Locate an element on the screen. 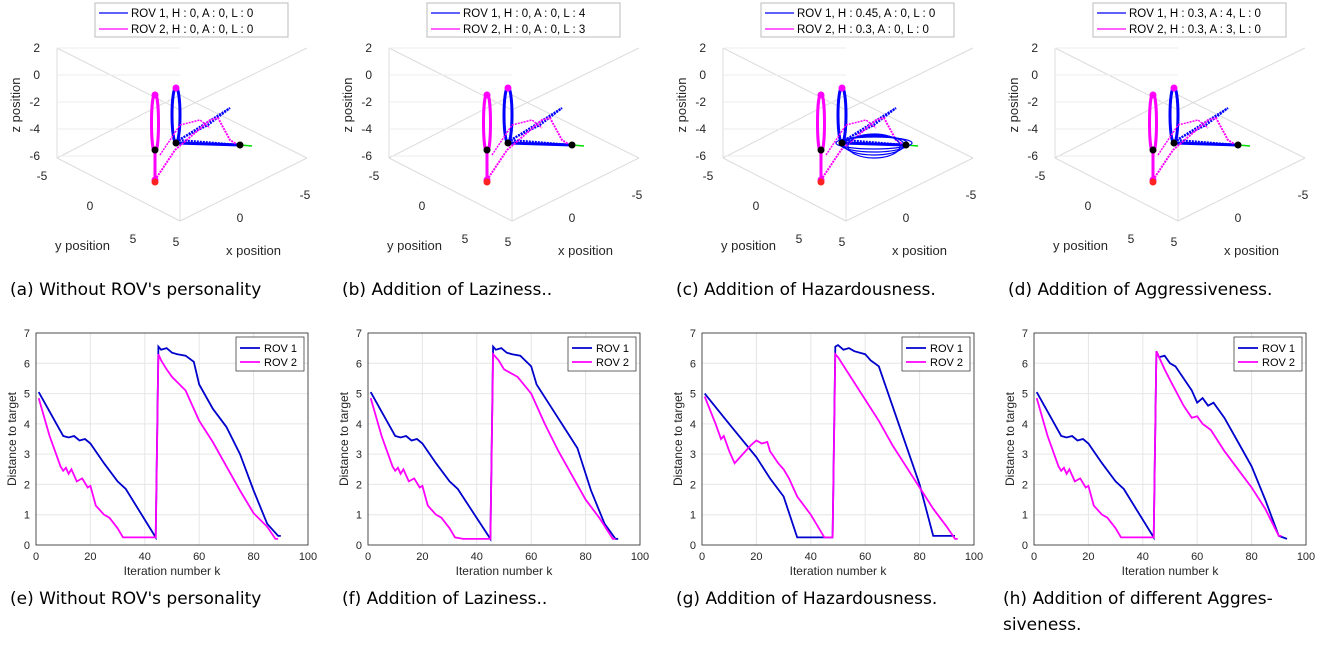 The width and height of the screenshot is (1336, 646). y-tick-label: 1 is located at coordinates (693, 516).